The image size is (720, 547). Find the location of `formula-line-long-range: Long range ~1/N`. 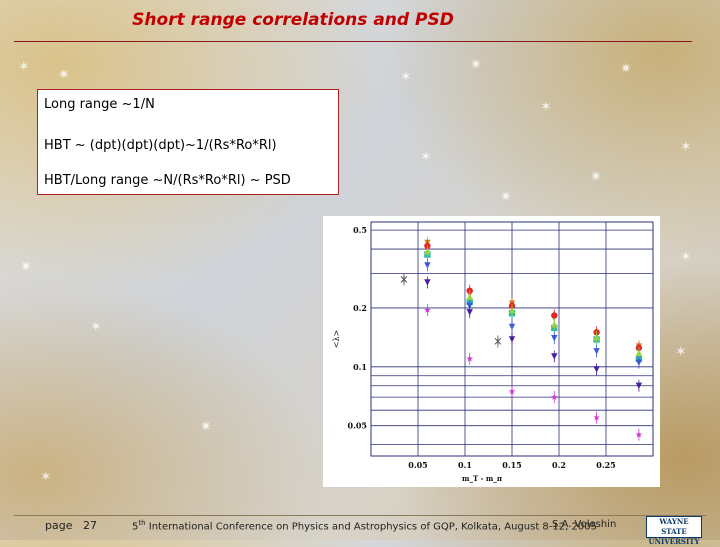

formula-line-long-range: Long range ~1/N is located at coordinates (99, 104).